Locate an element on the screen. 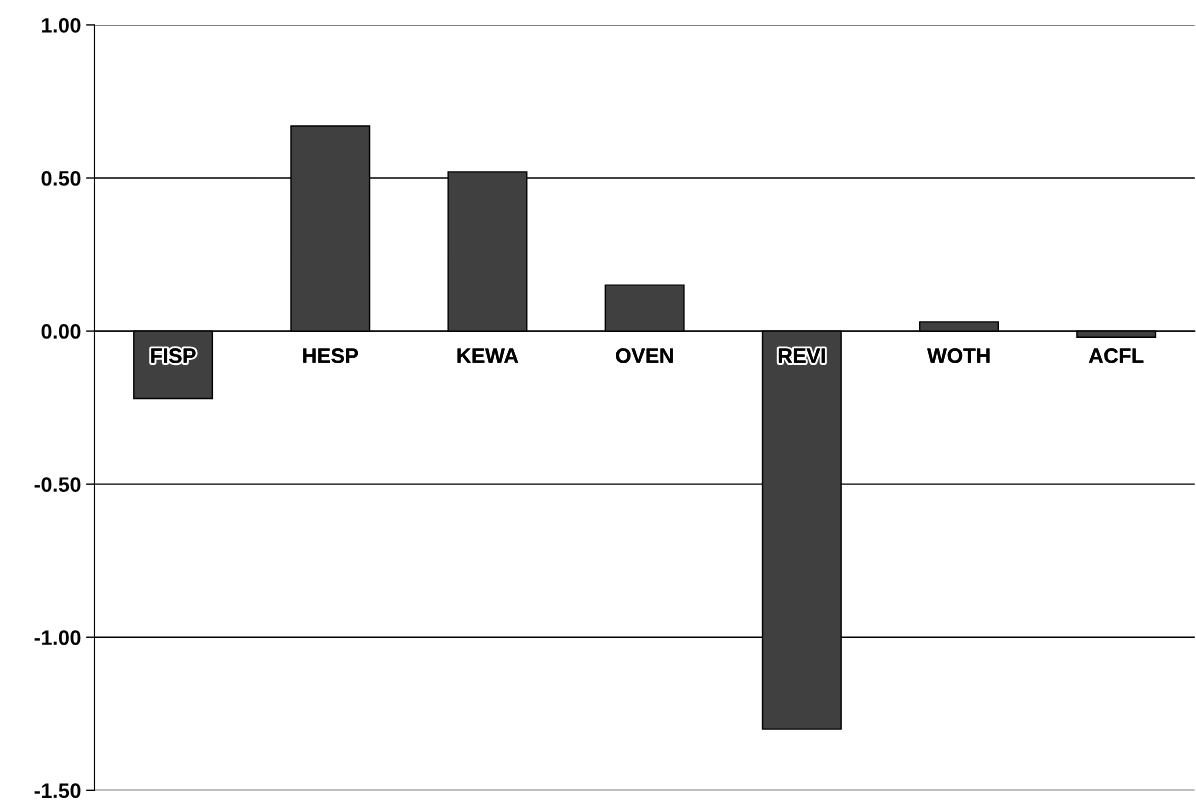 The width and height of the screenshot is (1196, 804). y-tick-label: -1.50 is located at coordinates (57, 791).